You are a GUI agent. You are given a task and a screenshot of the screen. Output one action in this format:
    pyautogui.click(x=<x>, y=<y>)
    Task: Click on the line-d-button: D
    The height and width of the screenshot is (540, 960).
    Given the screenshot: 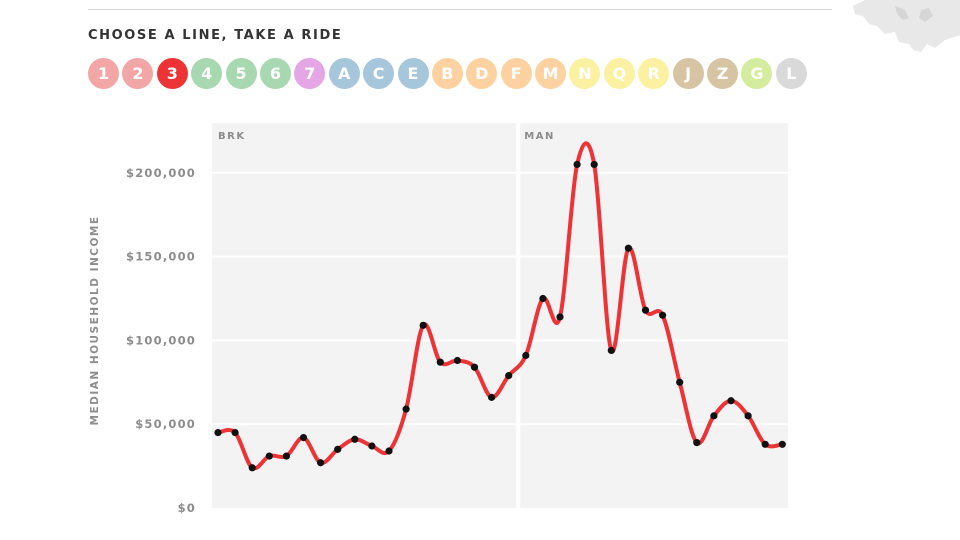 What is the action you would take?
    pyautogui.click(x=482, y=73)
    